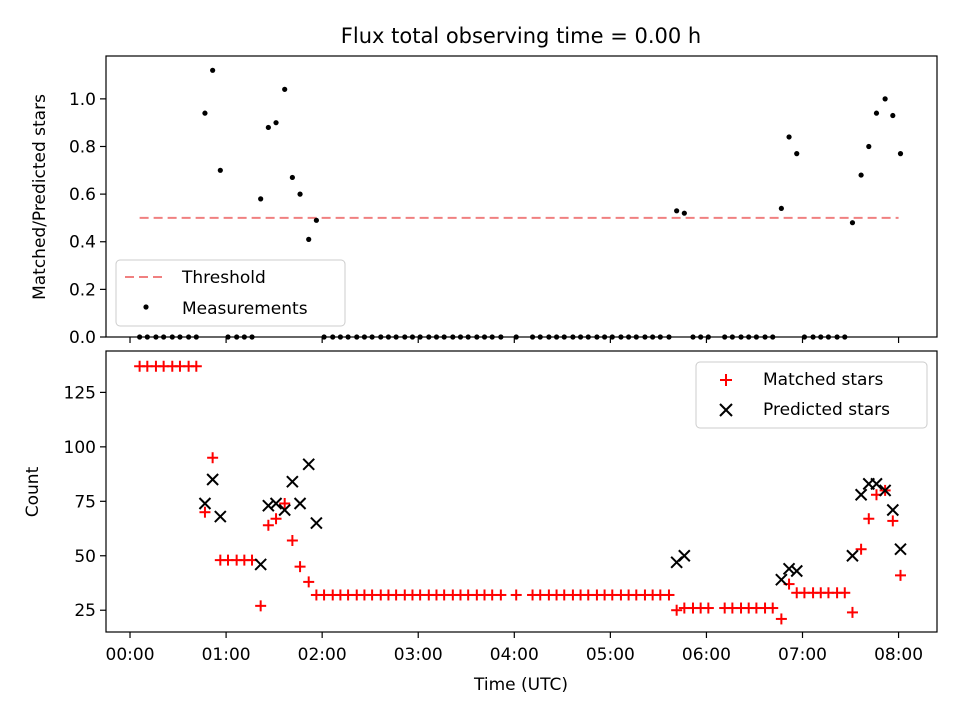 Image resolution: width=960 pixels, height=720 pixels. Describe the element at coordinates (552, 522) in the screenshot. I see `predicted-stars-points` at that location.